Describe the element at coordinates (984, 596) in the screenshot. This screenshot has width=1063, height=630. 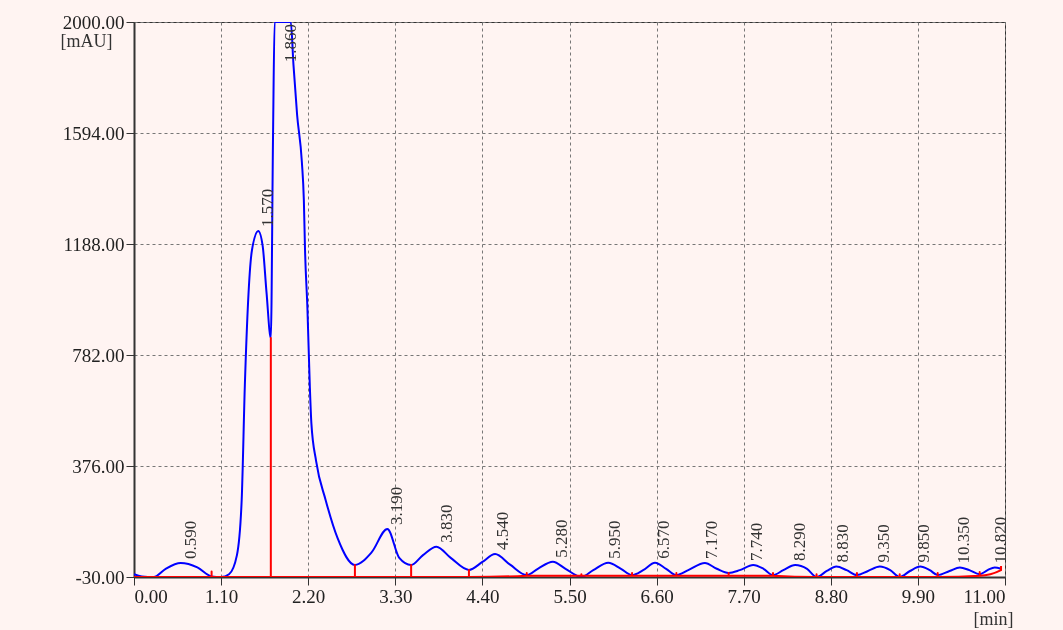
I see `x-tick-label: 11.00` at that location.